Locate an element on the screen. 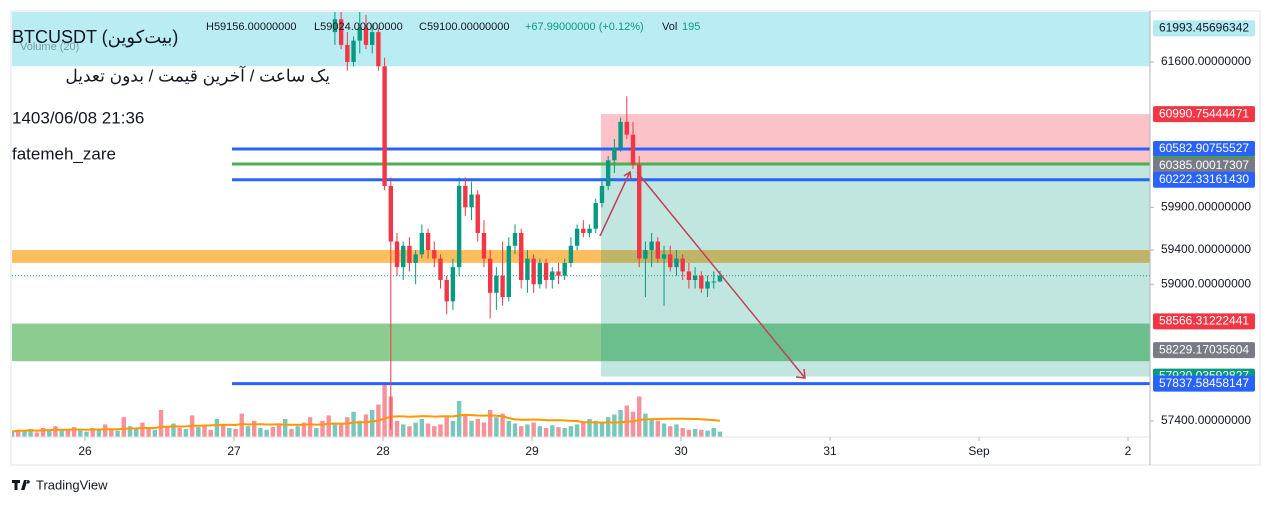 The height and width of the screenshot is (505, 1271). price-tag-label: 60582.90755527 is located at coordinates (1204, 148).